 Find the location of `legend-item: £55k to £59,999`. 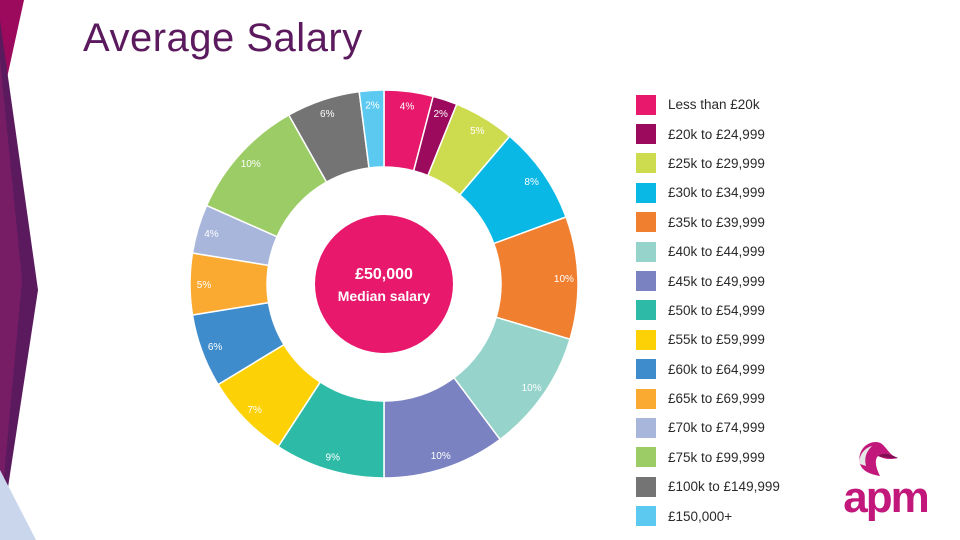

legend-item: £55k to £59,999 is located at coordinates (708, 339).